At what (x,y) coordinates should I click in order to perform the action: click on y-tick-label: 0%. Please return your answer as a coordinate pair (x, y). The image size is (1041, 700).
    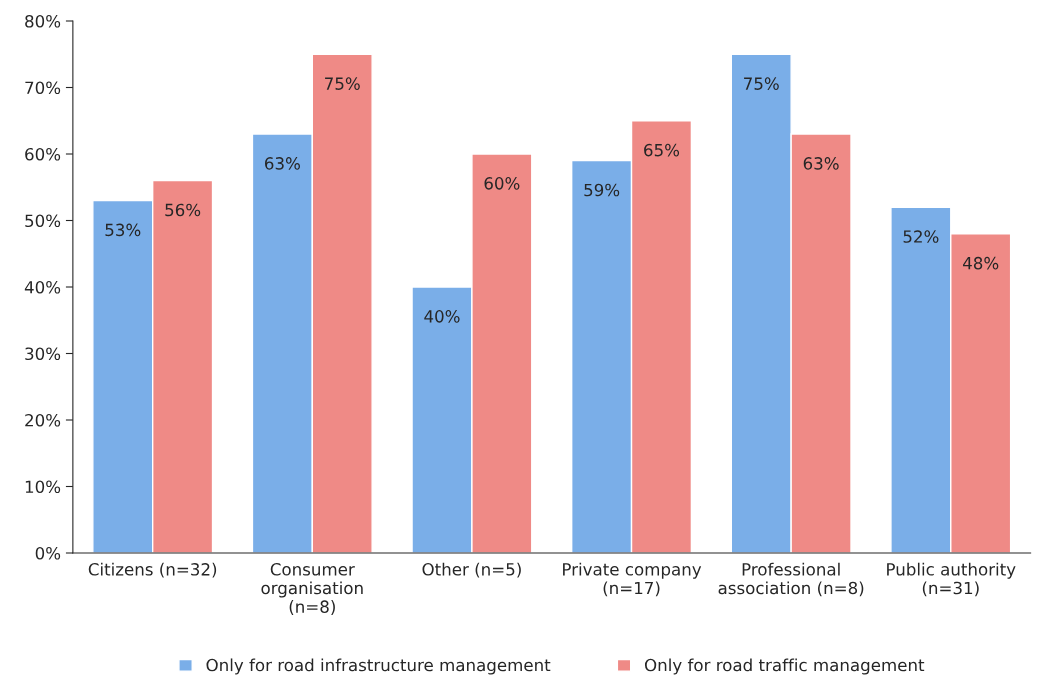
    Looking at the image, I should click on (48, 553).